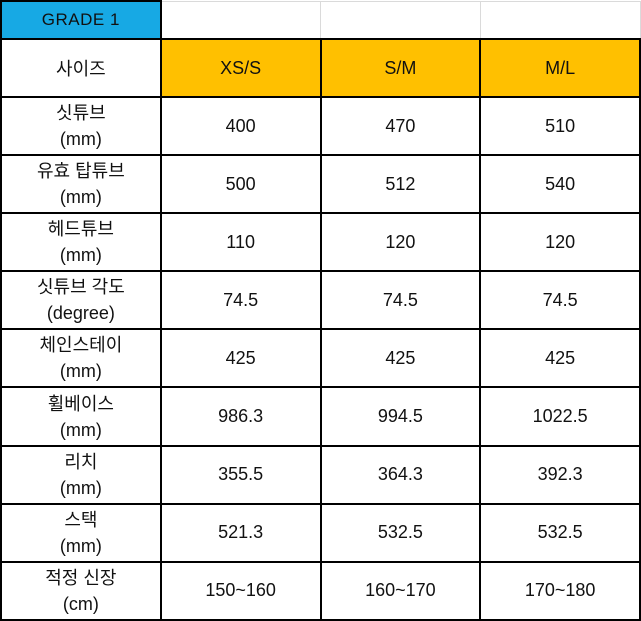 This screenshot has height=621, width=641. I want to click on value-cell: 986.3, so click(240, 416).